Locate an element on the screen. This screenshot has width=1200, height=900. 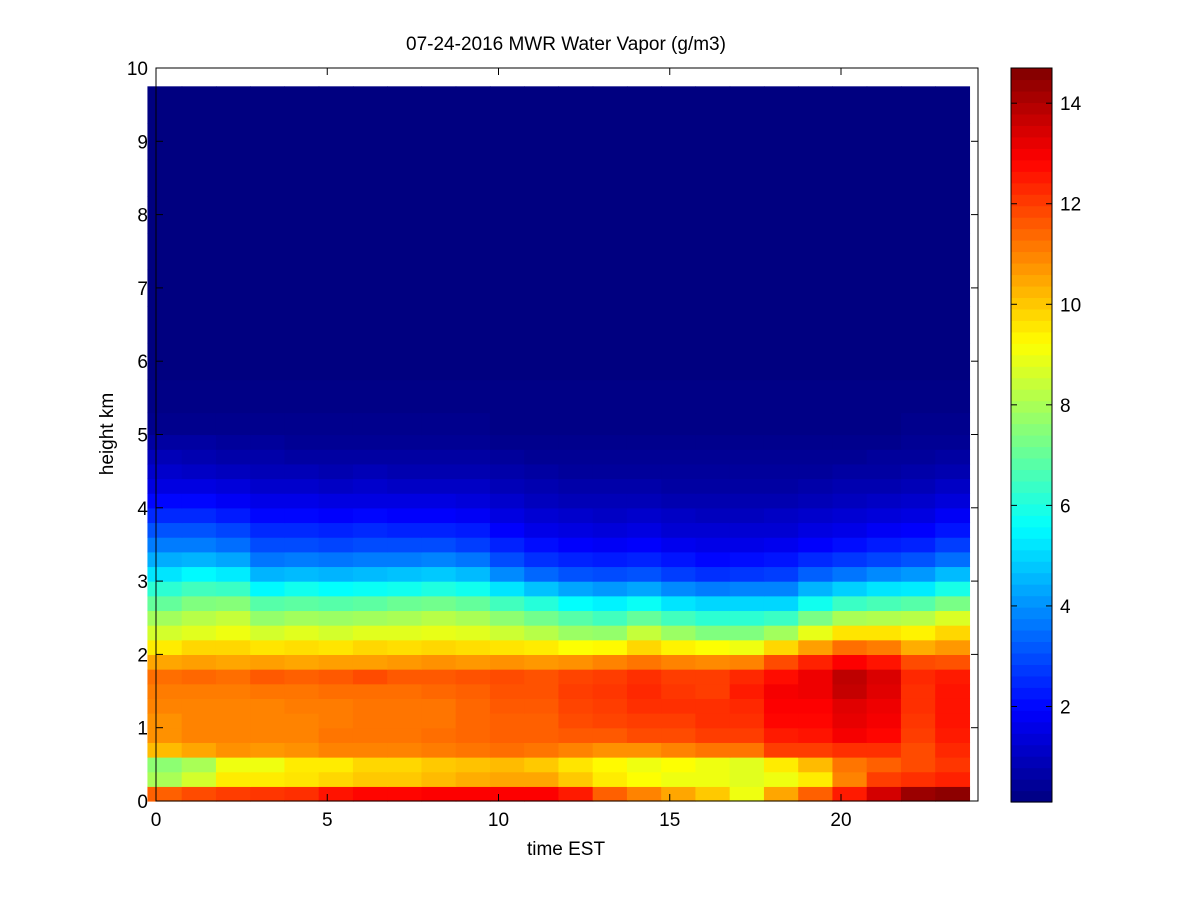
y-tick-label: 10 is located at coordinates (137, 69).